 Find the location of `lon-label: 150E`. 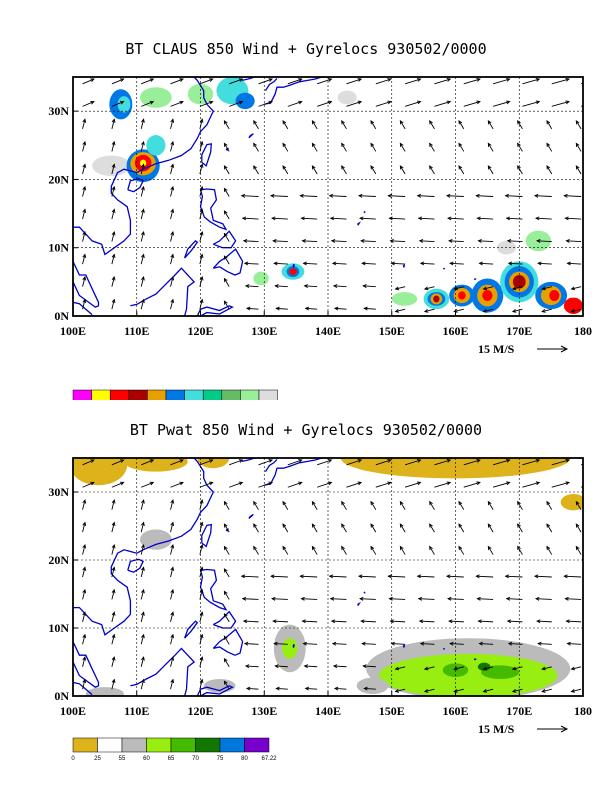

lon-label: 150E is located at coordinates (392, 331).